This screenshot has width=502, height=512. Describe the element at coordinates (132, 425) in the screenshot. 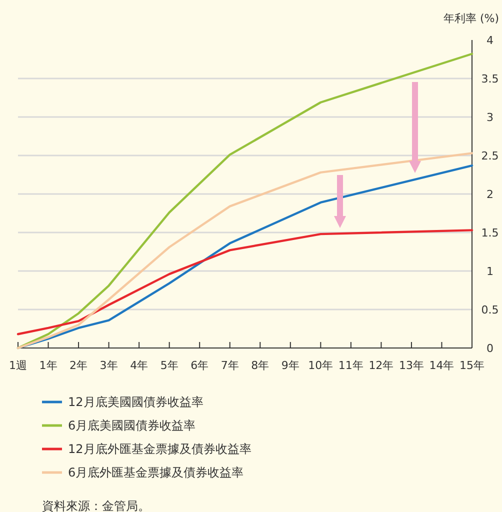

I see `legend-label: 6月底美國國債券收益率` at that location.